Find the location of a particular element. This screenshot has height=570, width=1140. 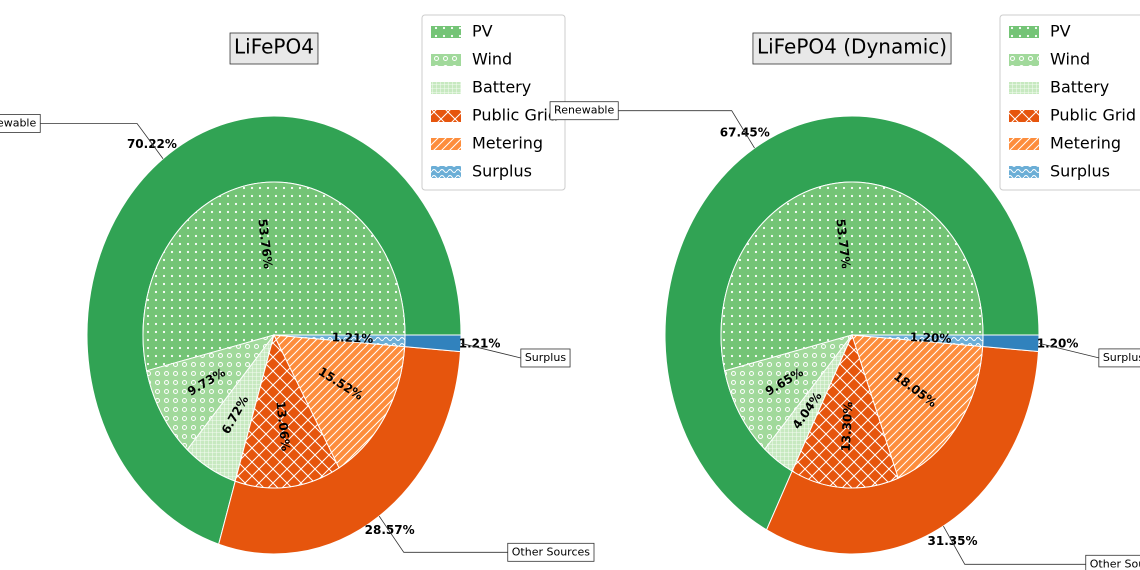

inner-value-label: 53.76% is located at coordinates (265, 243).